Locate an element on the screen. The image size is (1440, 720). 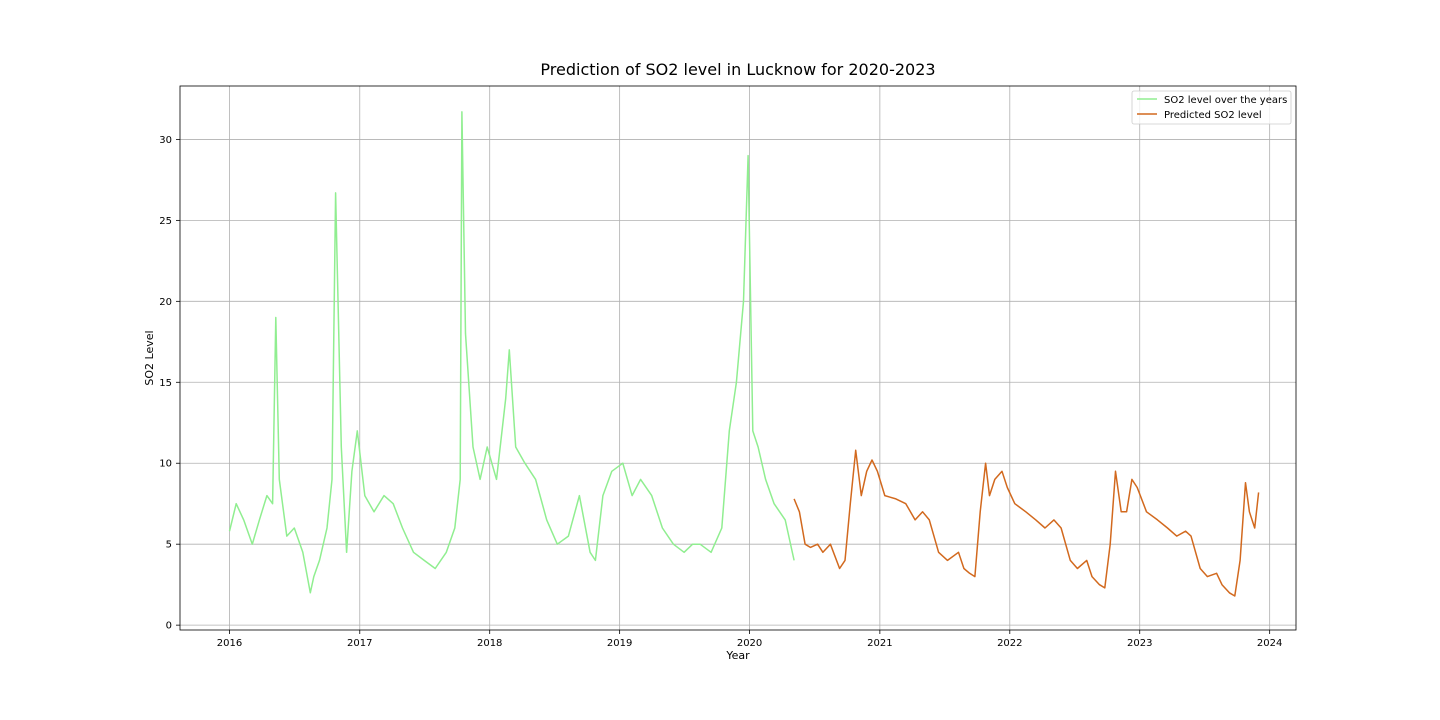
x-tick-label: 2018 is located at coordinates (489, 643).